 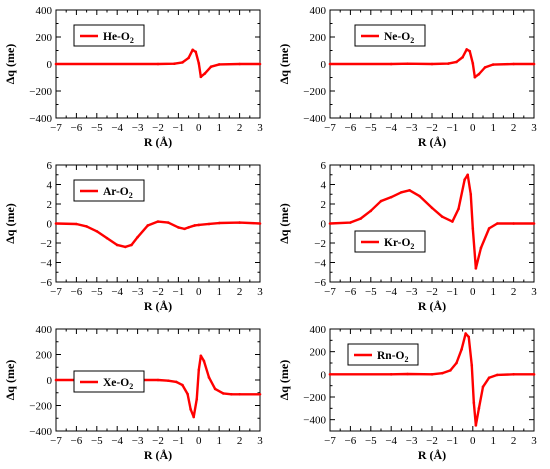 I want to click on legend-label: Rn-O2, so click(x=392, y=357).